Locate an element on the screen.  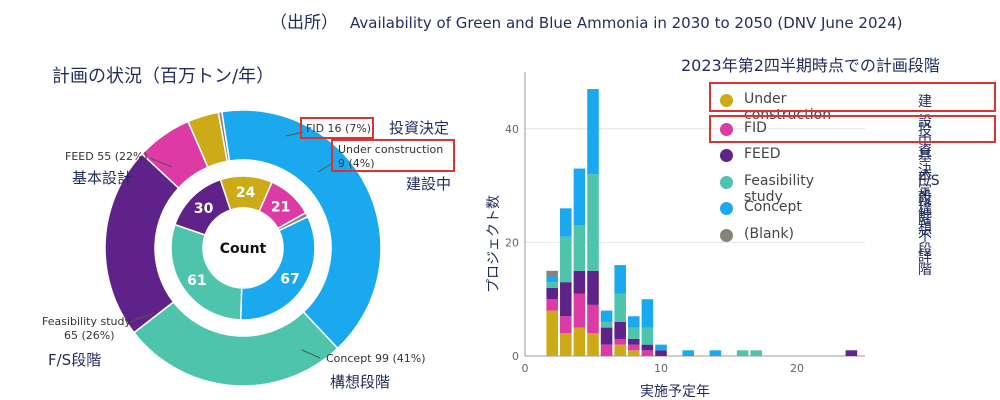
y-tick-label: 0 is located at coordinates (515, 356).